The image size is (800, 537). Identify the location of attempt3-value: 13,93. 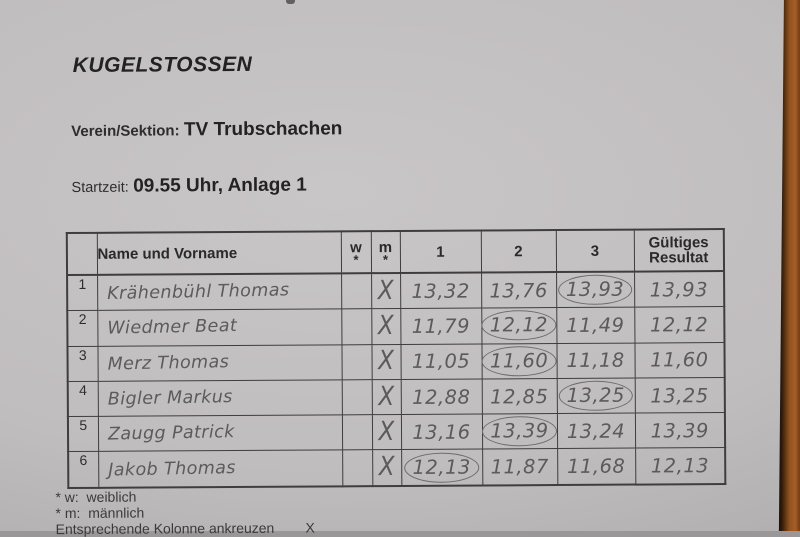
(595, 290).